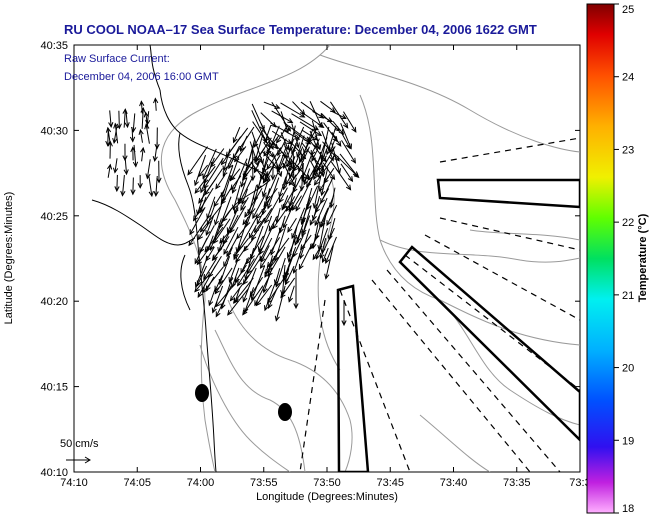  I want to click on x-tick-label: 74:00, so click(201, 483).